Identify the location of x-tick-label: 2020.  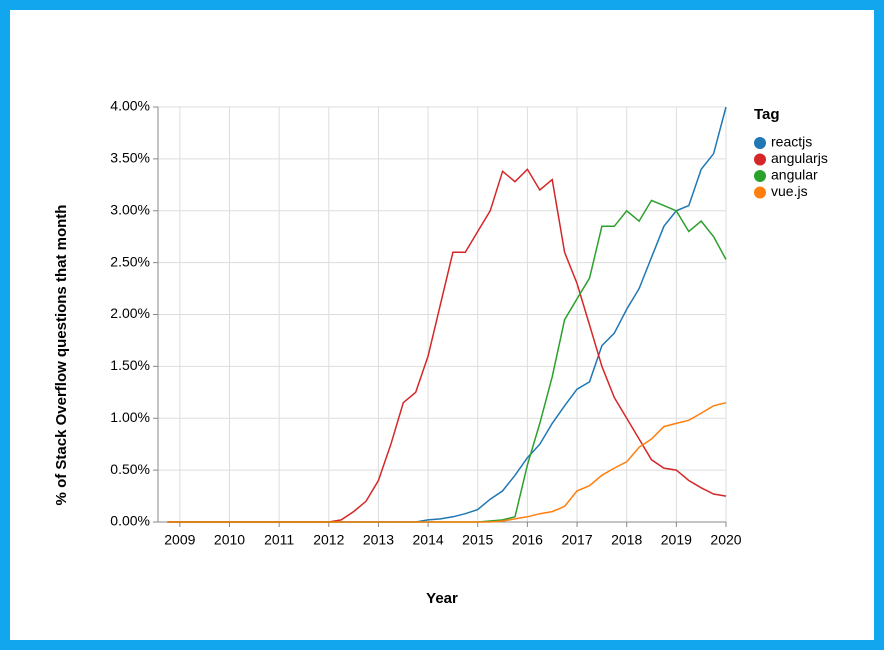
(725, 540).